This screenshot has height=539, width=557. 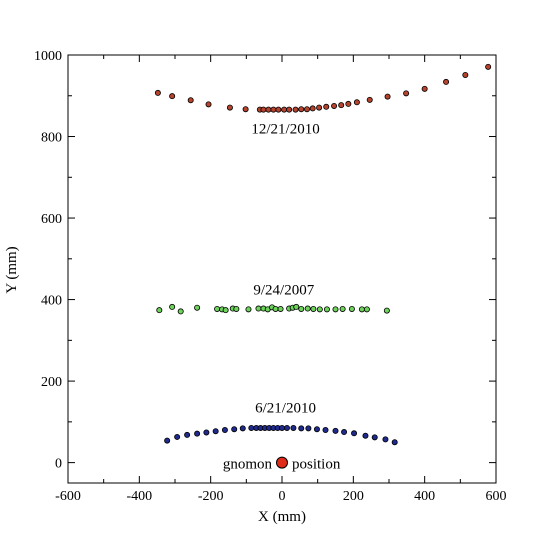 What do you see at coordinates (68, 496) in the screenshot?
I see `x-tick-label: -600` at bounding box center [68, 496].